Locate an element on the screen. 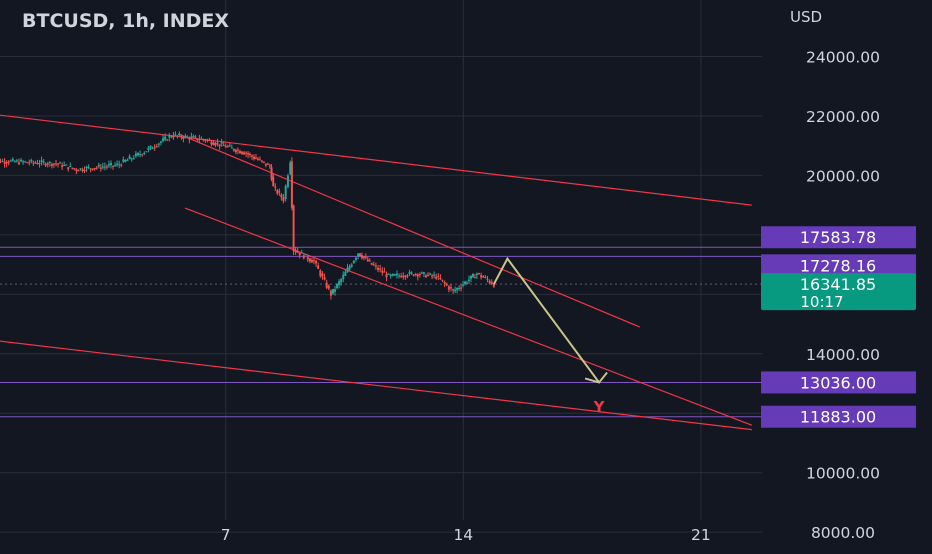  target-marker: Y is located at coordinates (599, 407).